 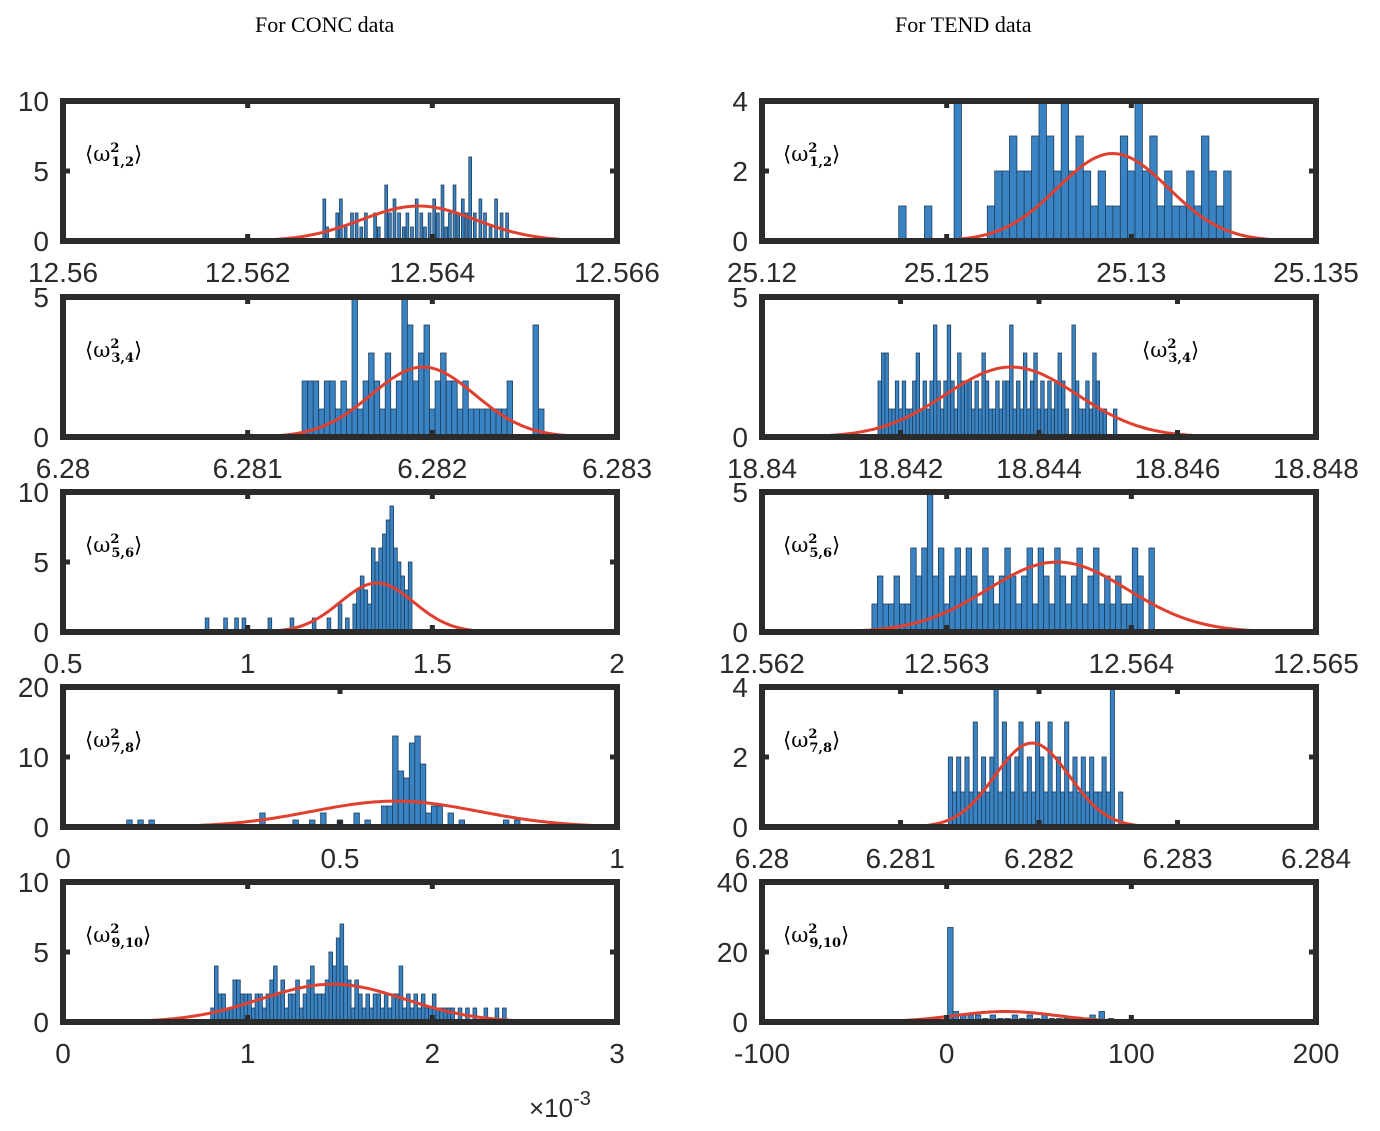 What do you see at coordinates (1039, 952) in the screenshot?
I see `axes-frame` at bounding box center [1039, 952].